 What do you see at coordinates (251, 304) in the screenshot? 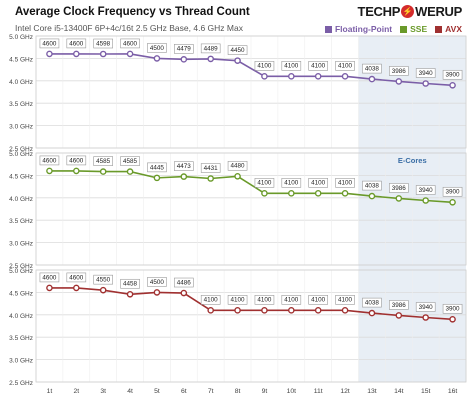
I see `series-line-avx` at bounding box center [251, 304].